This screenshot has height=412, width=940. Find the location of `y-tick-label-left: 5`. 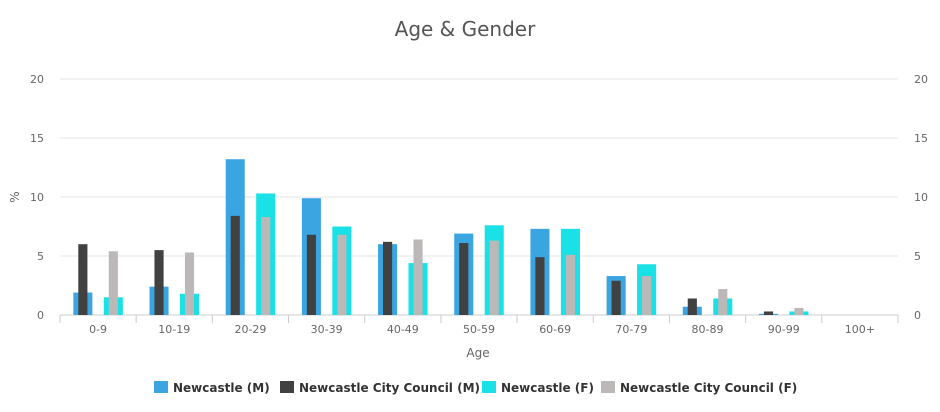

y-tick-label-left: 5 is located at coordinates (40, 256).